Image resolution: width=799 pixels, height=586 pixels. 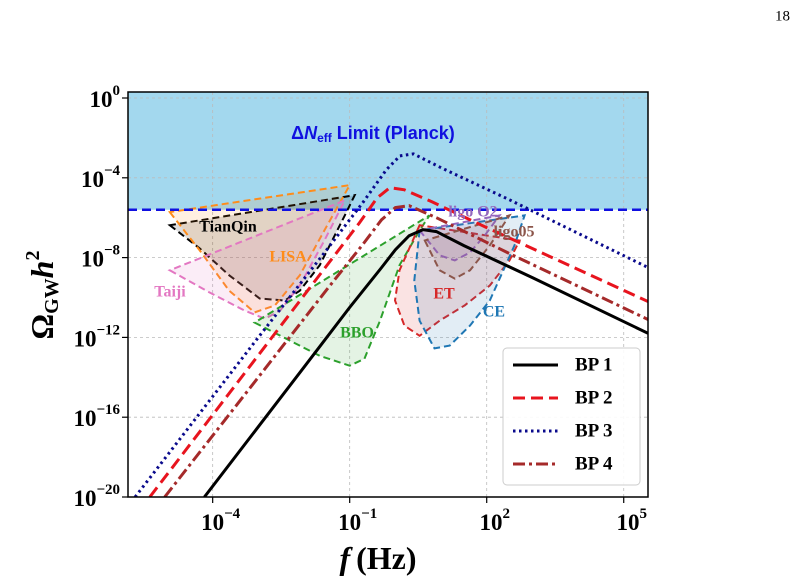 I want to click on label-part: (Hz), so click(x=386, y=558).